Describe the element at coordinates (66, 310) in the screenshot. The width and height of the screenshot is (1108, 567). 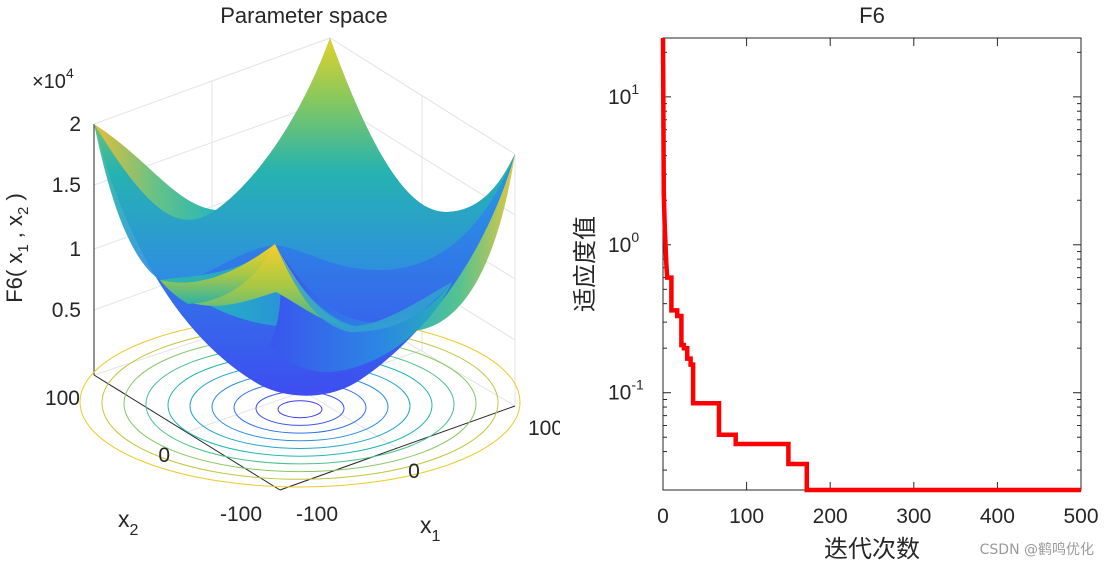
I see `z-tick-label: 0.5` at that location.